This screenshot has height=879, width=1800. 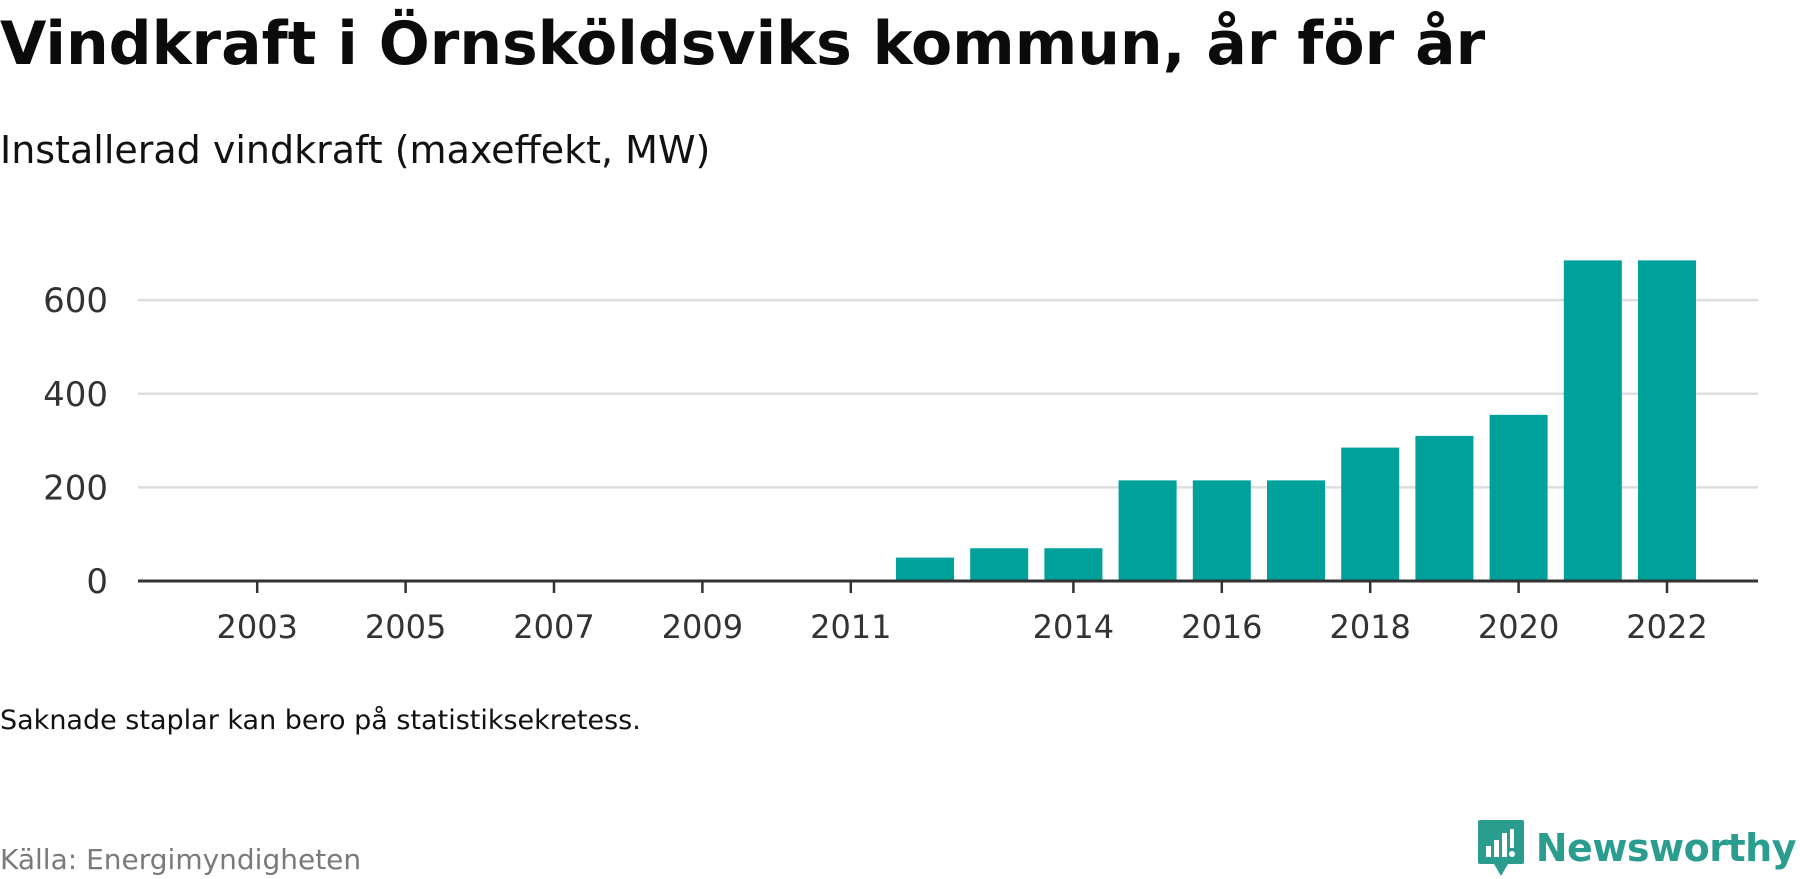 I want to click on y-tick-label: 0, so click(x=97, y=582).